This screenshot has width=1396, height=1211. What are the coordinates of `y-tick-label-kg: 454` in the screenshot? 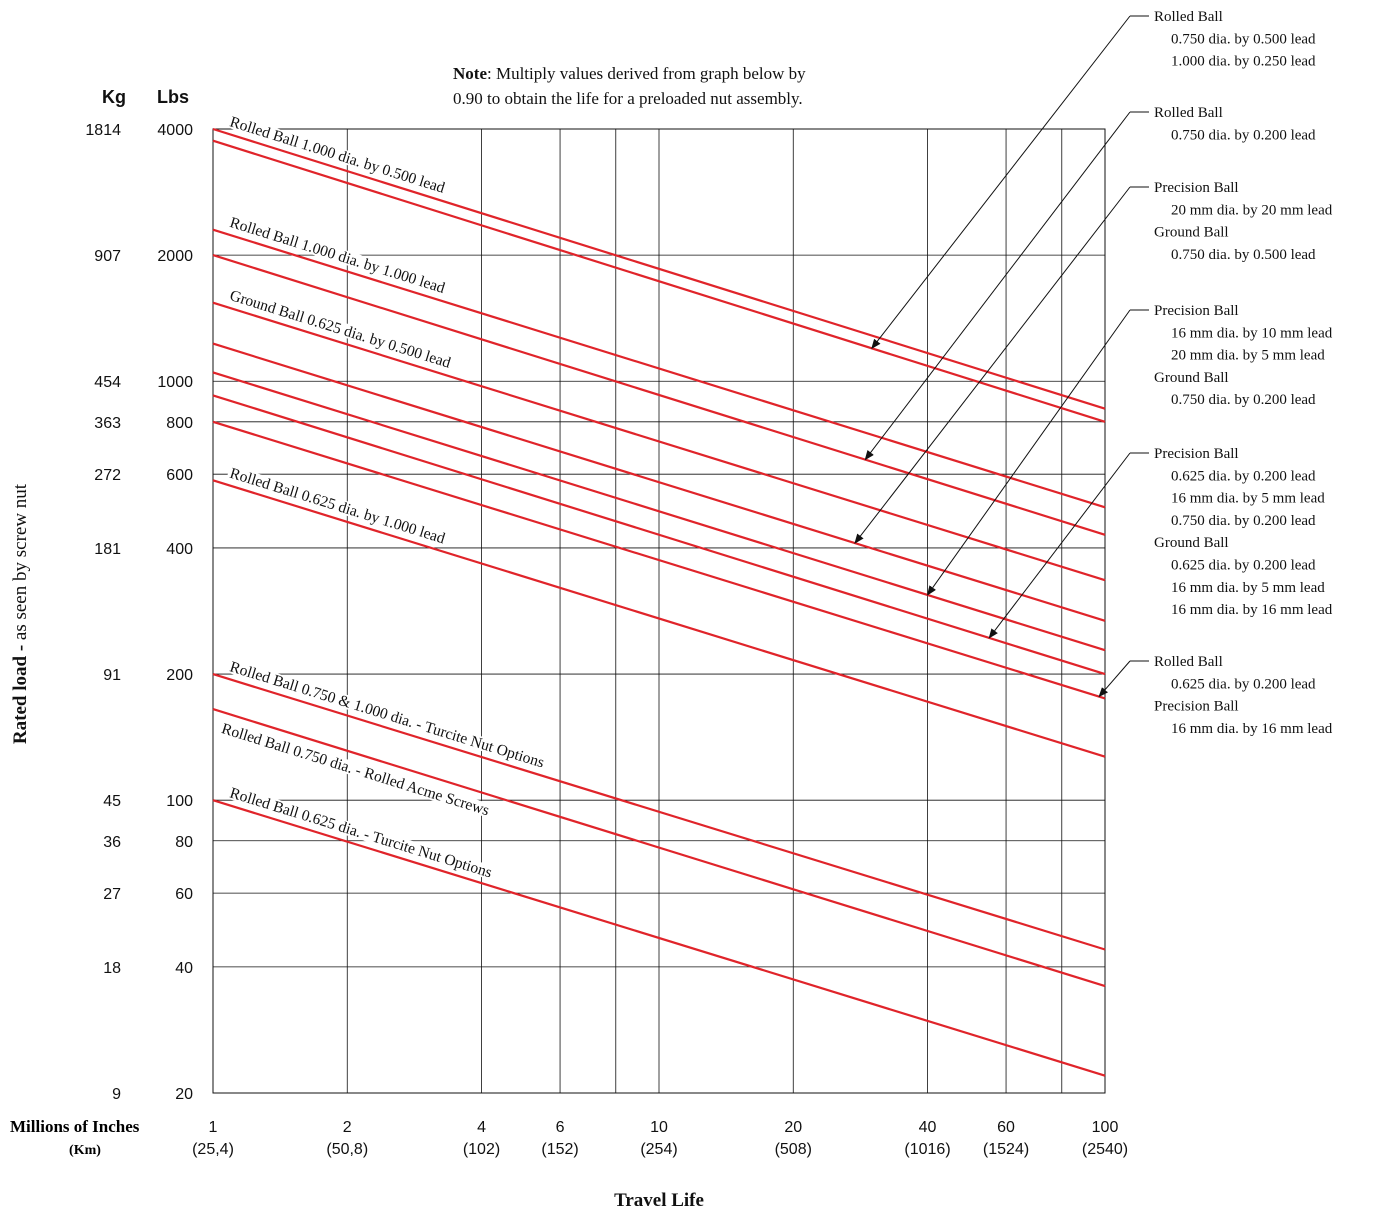 It's located at (107, 382).